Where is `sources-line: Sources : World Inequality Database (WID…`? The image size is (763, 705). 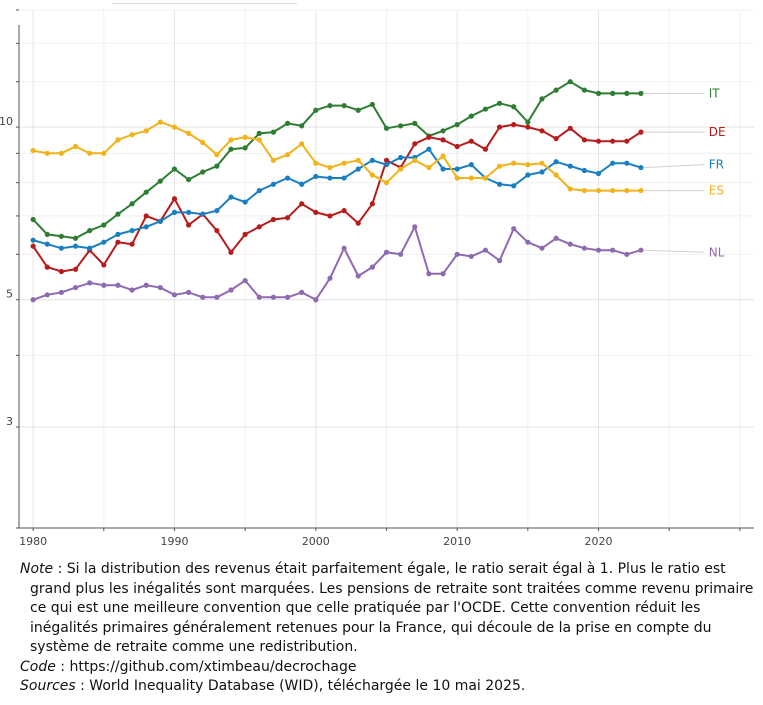
sources-line: Sources : World Inequality Database (WID… is located at coordinates (390, 687).